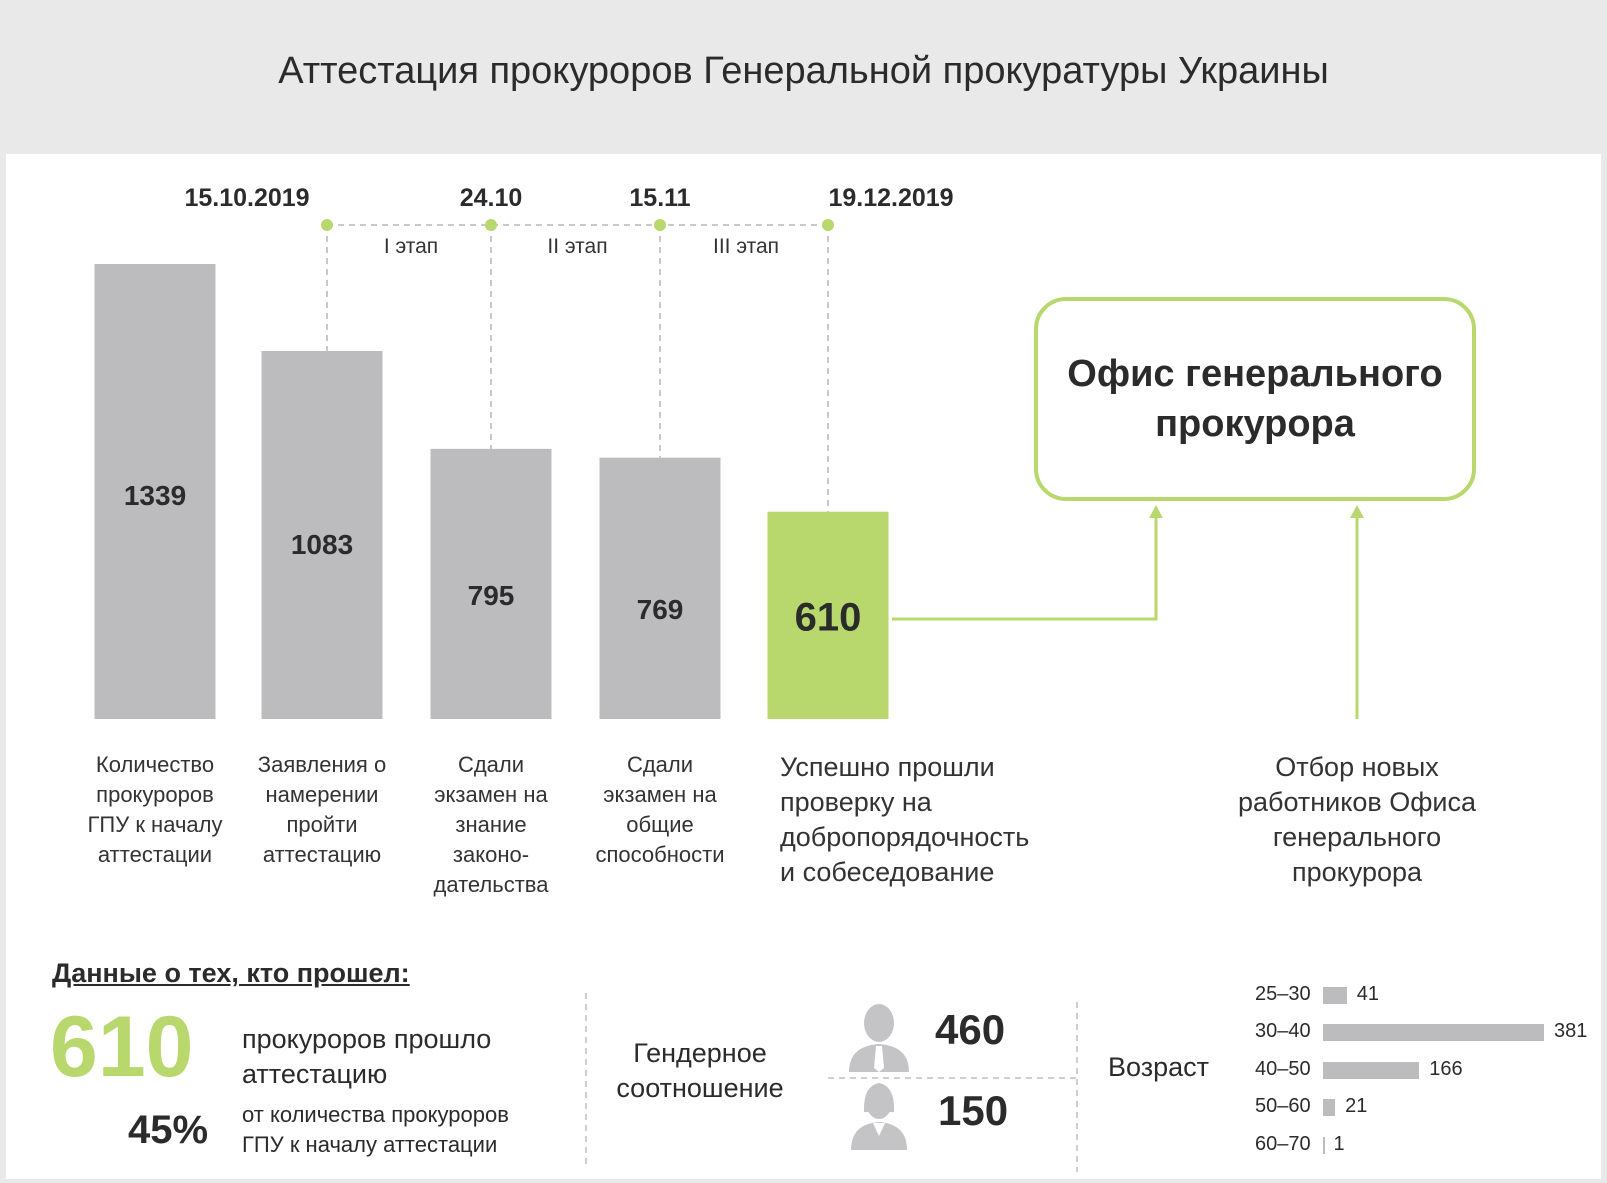 Image resolution: width=1607 pixels, height=1183 pixels. Describe the element at coordinates (491, 198) in the screenshot. I see `timeline-date: 24.10` at that location.